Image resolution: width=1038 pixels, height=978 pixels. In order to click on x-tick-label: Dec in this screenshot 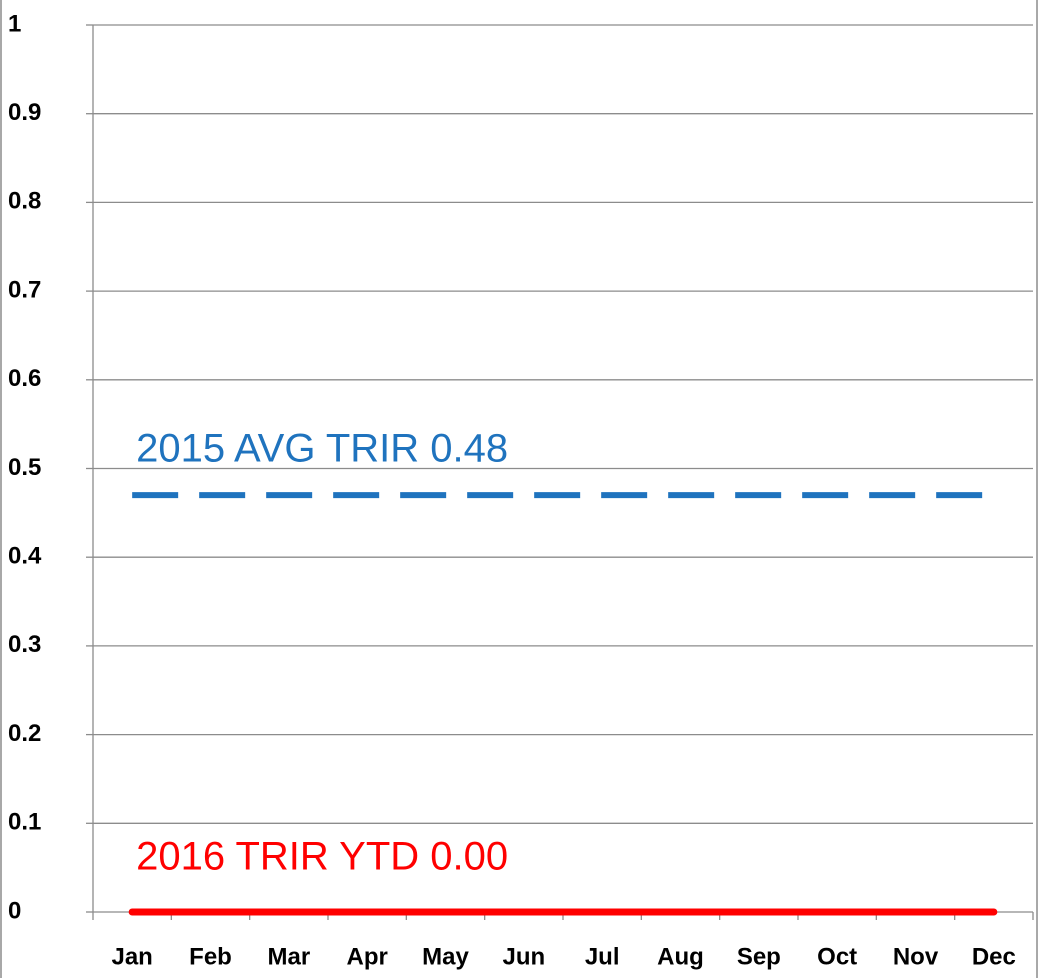, I will do `click(994, 956)`.